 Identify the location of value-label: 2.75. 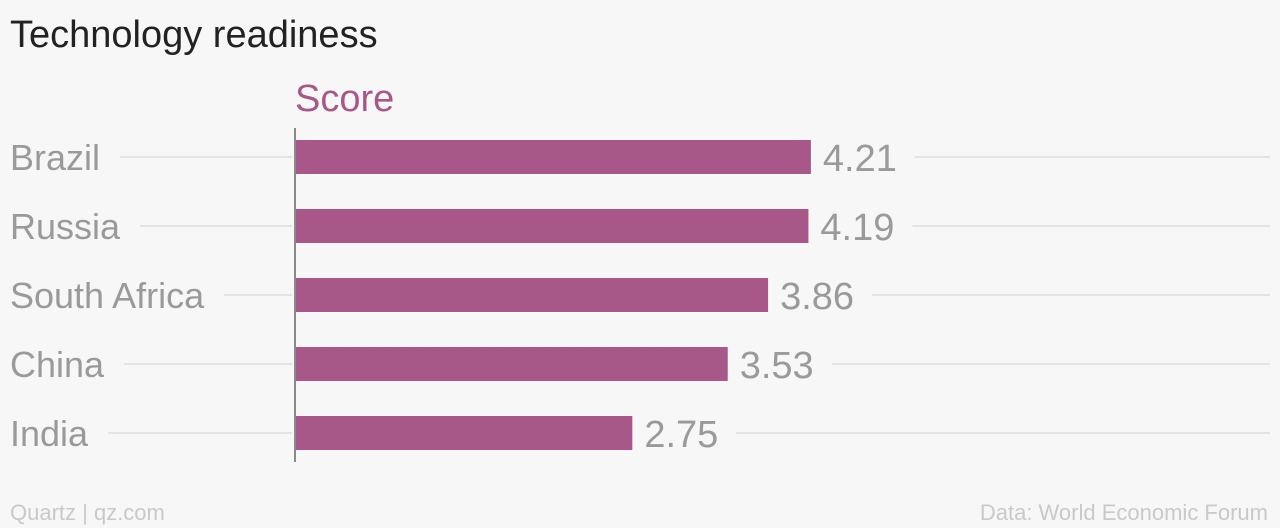
(681, 435).